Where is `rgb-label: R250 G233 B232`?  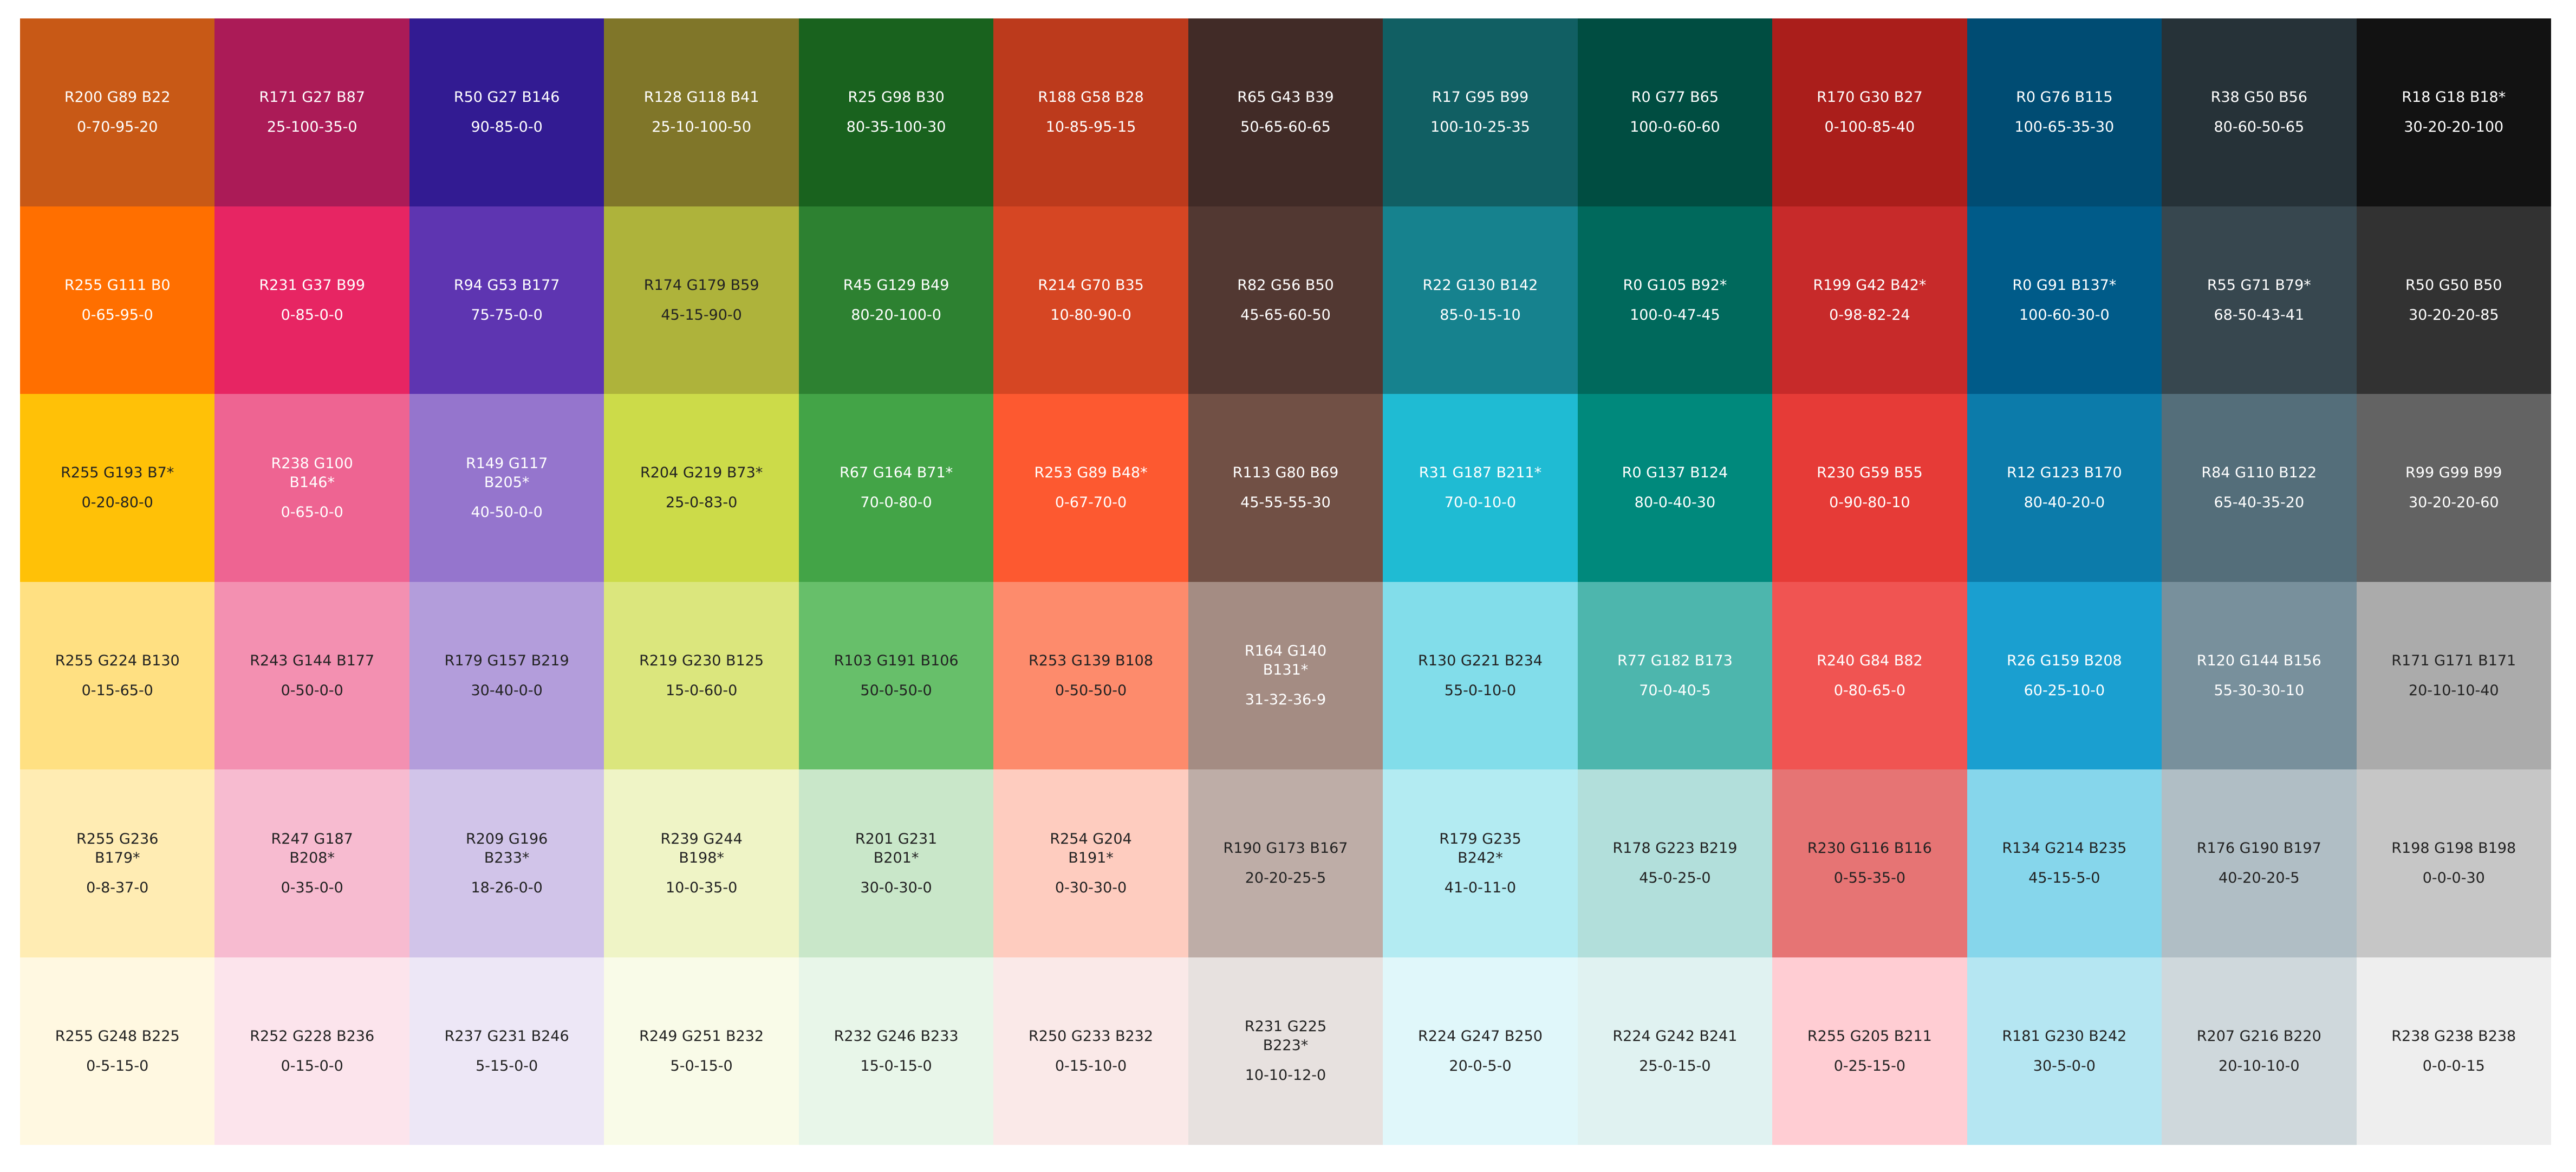 rgb-label: R250 G233 B232 is located at coordinates (1091, 1036).